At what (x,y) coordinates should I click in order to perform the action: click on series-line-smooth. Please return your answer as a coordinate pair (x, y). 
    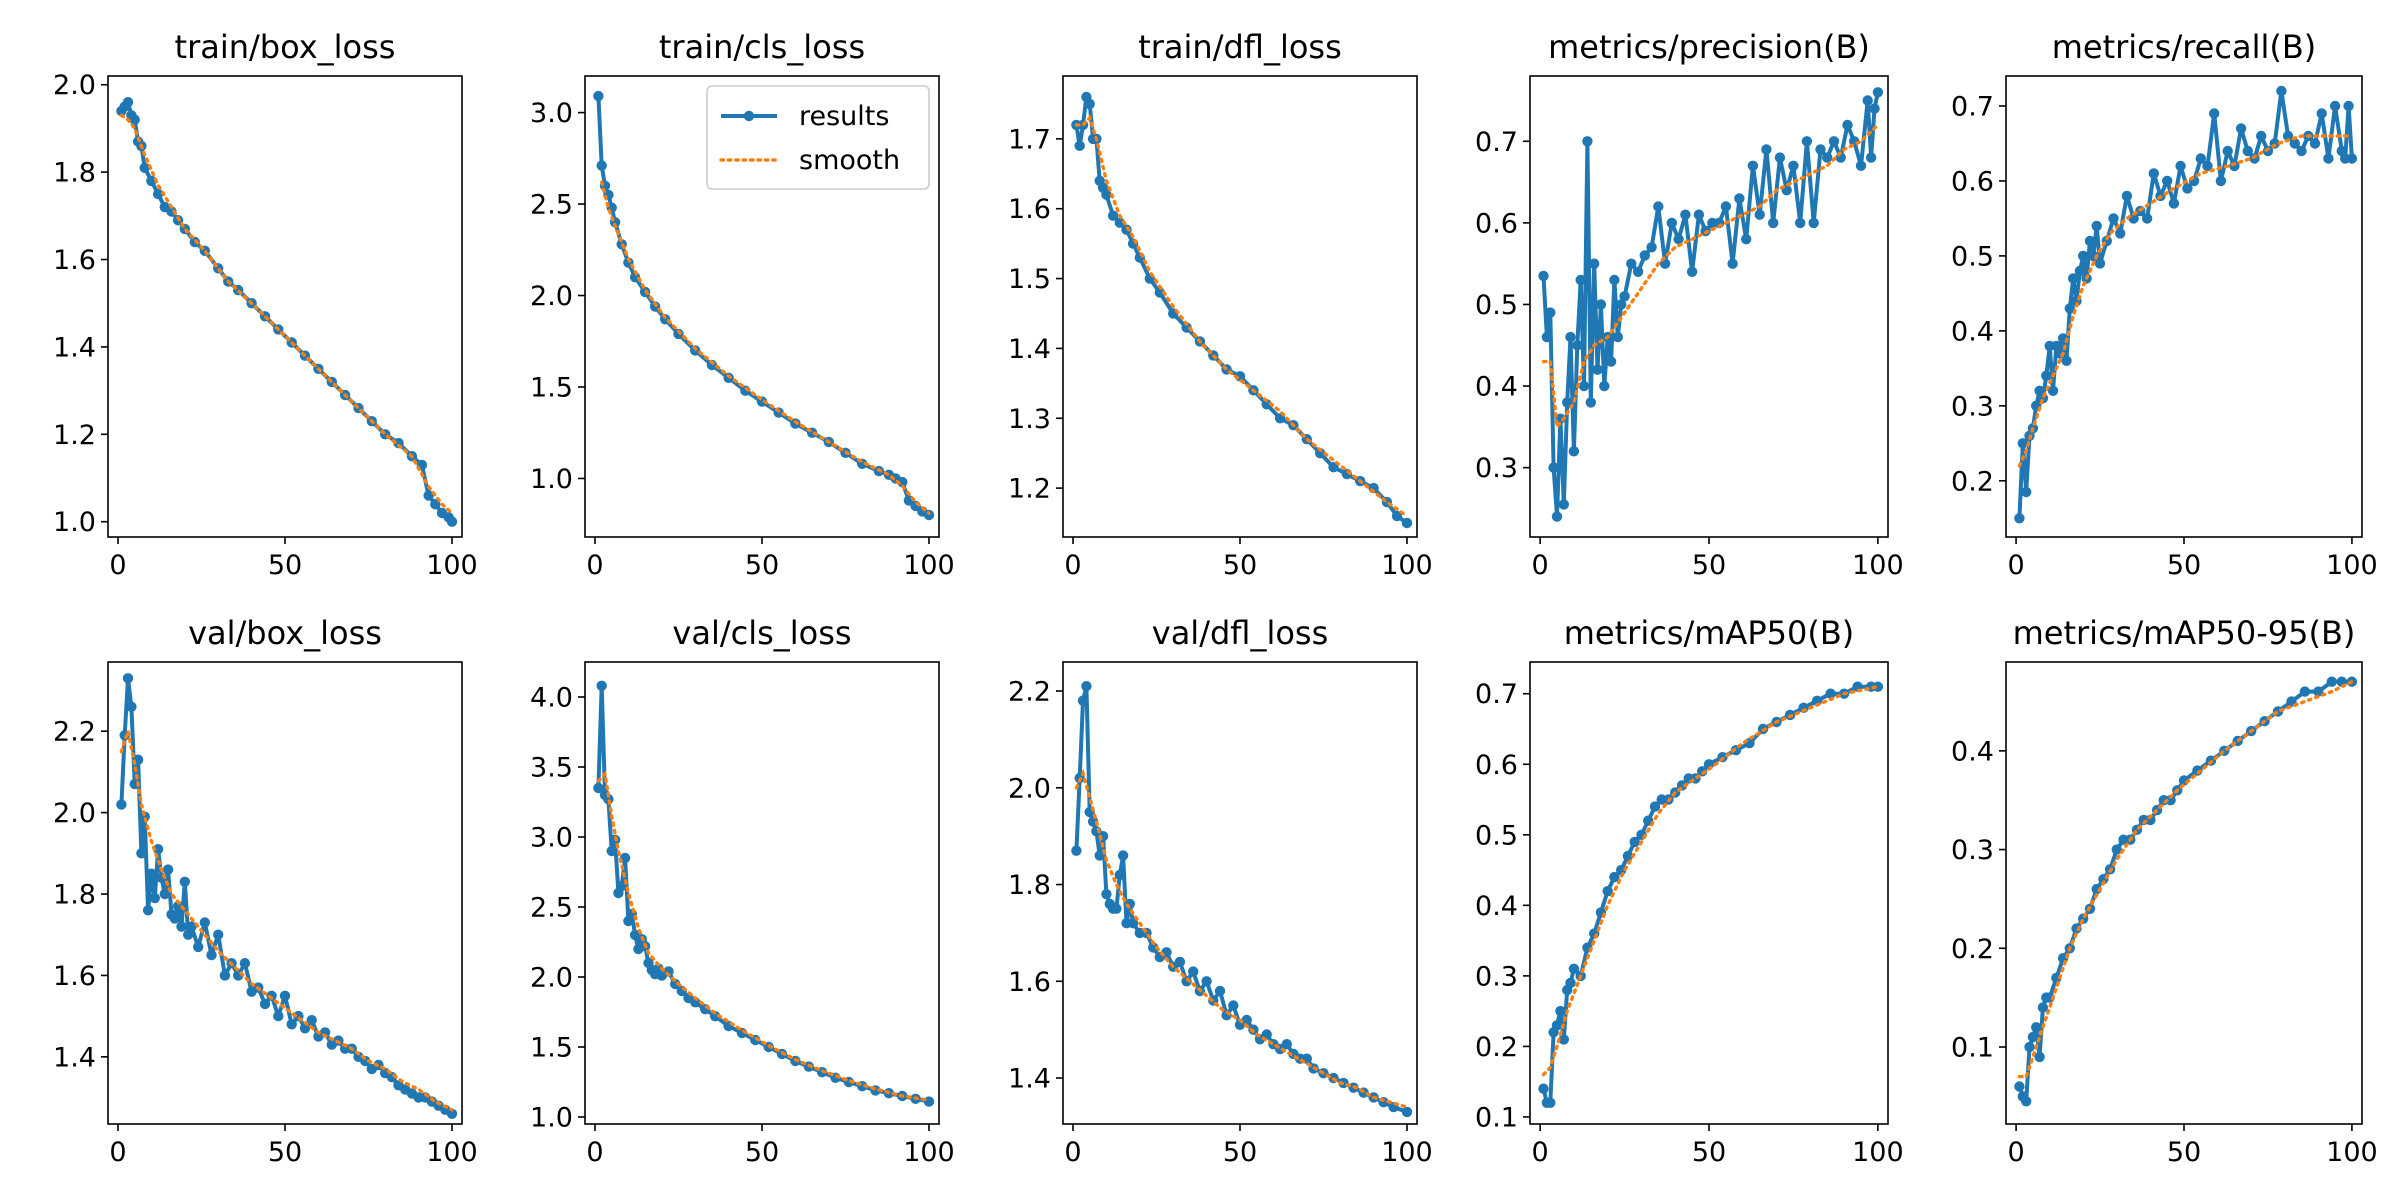
    Looking at the image, I should click on (286, 918).